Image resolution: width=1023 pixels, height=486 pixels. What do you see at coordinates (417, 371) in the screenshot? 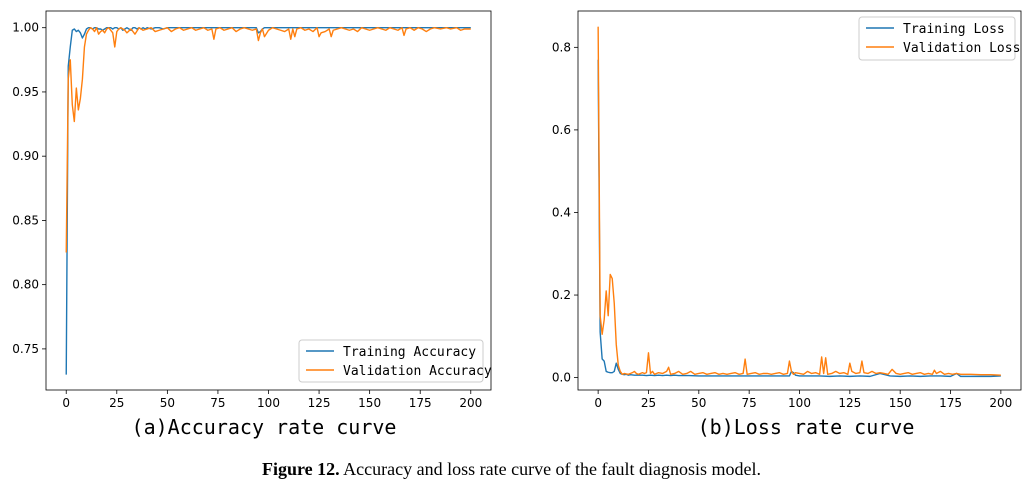
I see `accuracy-legend-validation-label: Validation Accuracy` at bounding box center [417, 371].